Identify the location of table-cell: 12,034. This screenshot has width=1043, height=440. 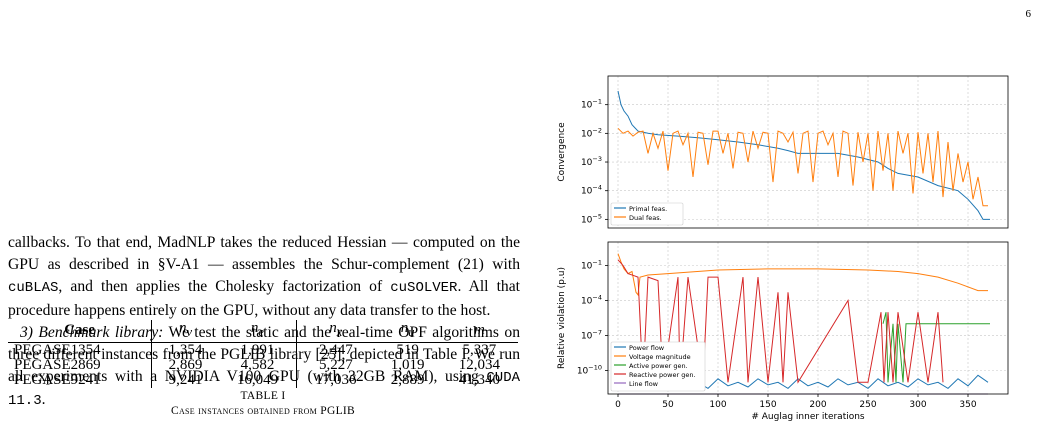
(479, 365).